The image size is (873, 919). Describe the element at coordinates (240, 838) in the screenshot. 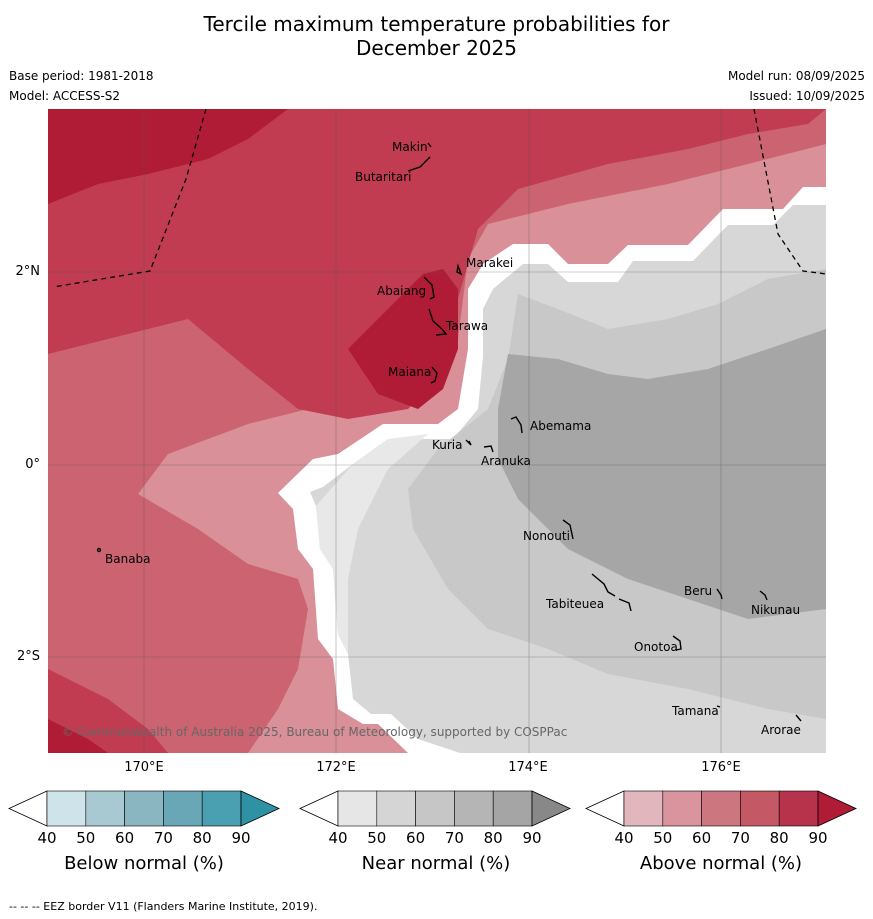

I see `colorbar-below-tick-label: 90` at that location.